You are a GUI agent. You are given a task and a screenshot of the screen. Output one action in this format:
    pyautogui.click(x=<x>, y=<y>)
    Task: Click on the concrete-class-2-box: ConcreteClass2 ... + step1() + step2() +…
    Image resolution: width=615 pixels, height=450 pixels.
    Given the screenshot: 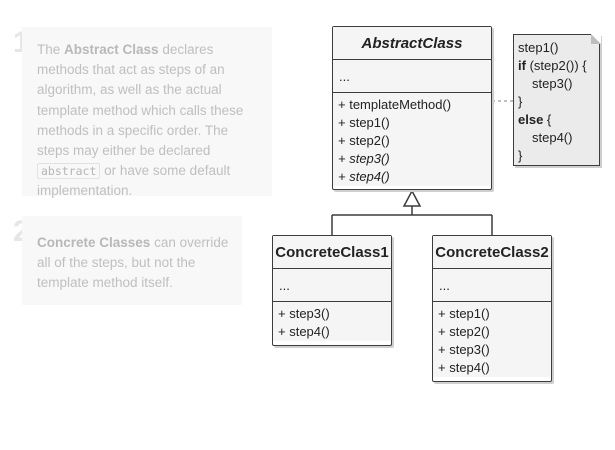 What is the action you would take?
    pyautogui.click(x=492, y=308)
    